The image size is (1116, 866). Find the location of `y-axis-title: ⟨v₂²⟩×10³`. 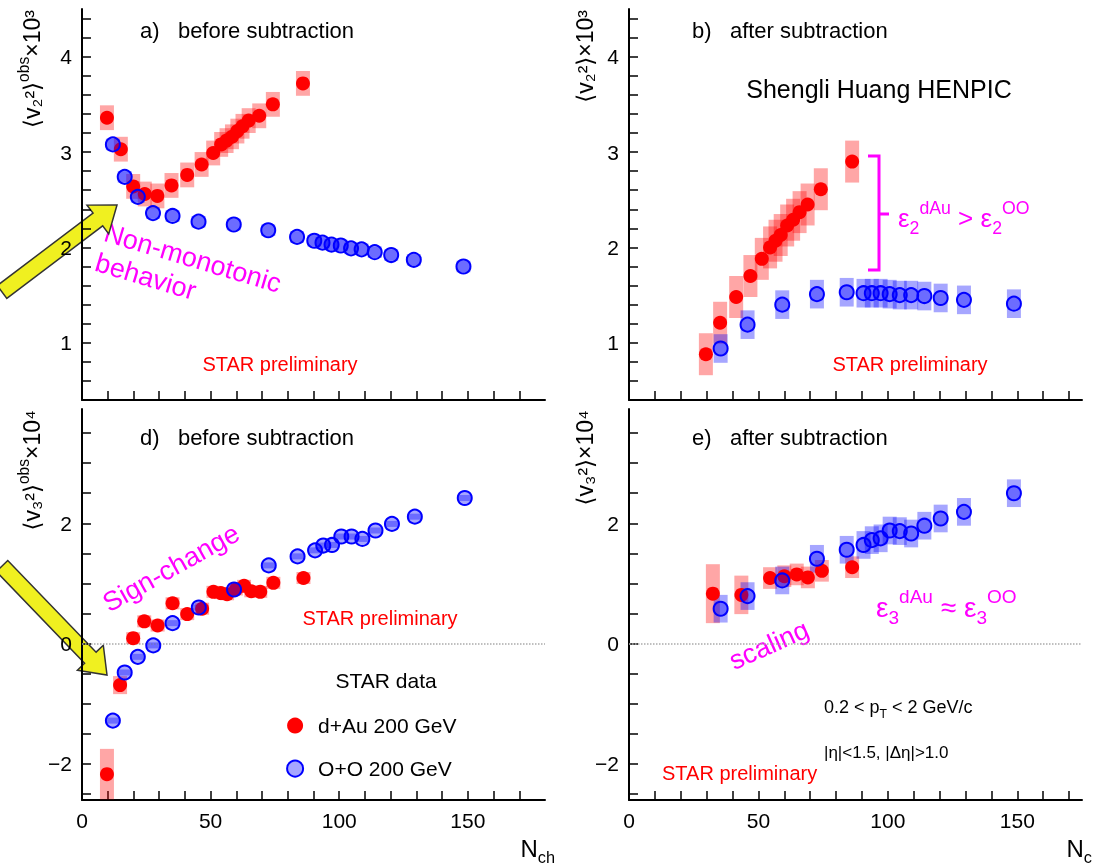

y-axis-title: ⟨v₂²⟩×10³ is located at coordinates (585, 56).